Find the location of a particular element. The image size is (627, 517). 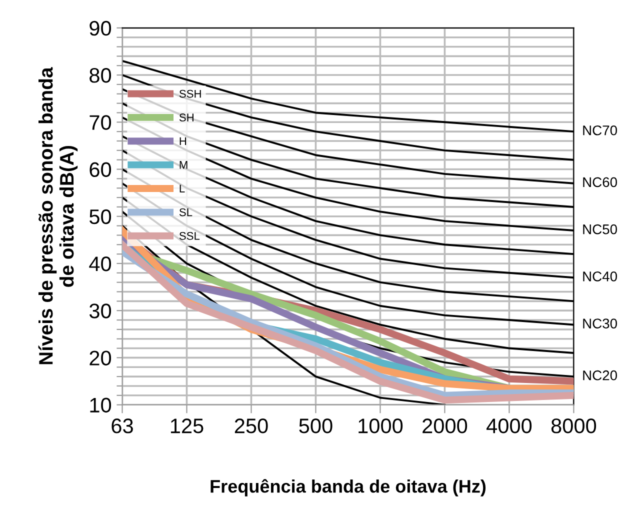

annotation: NC30 is located at coordinates (600, 323).